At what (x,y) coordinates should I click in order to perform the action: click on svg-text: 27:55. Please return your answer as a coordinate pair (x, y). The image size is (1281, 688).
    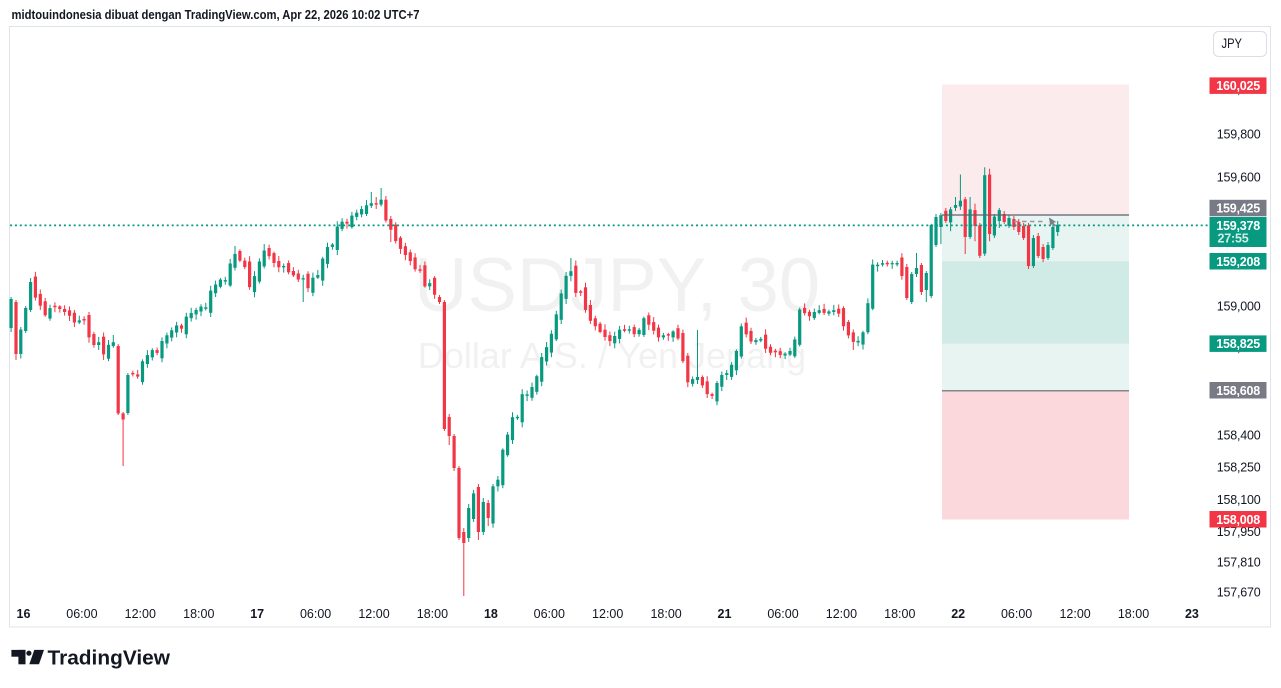
    Looking at the image, I should click on (1233, 239).